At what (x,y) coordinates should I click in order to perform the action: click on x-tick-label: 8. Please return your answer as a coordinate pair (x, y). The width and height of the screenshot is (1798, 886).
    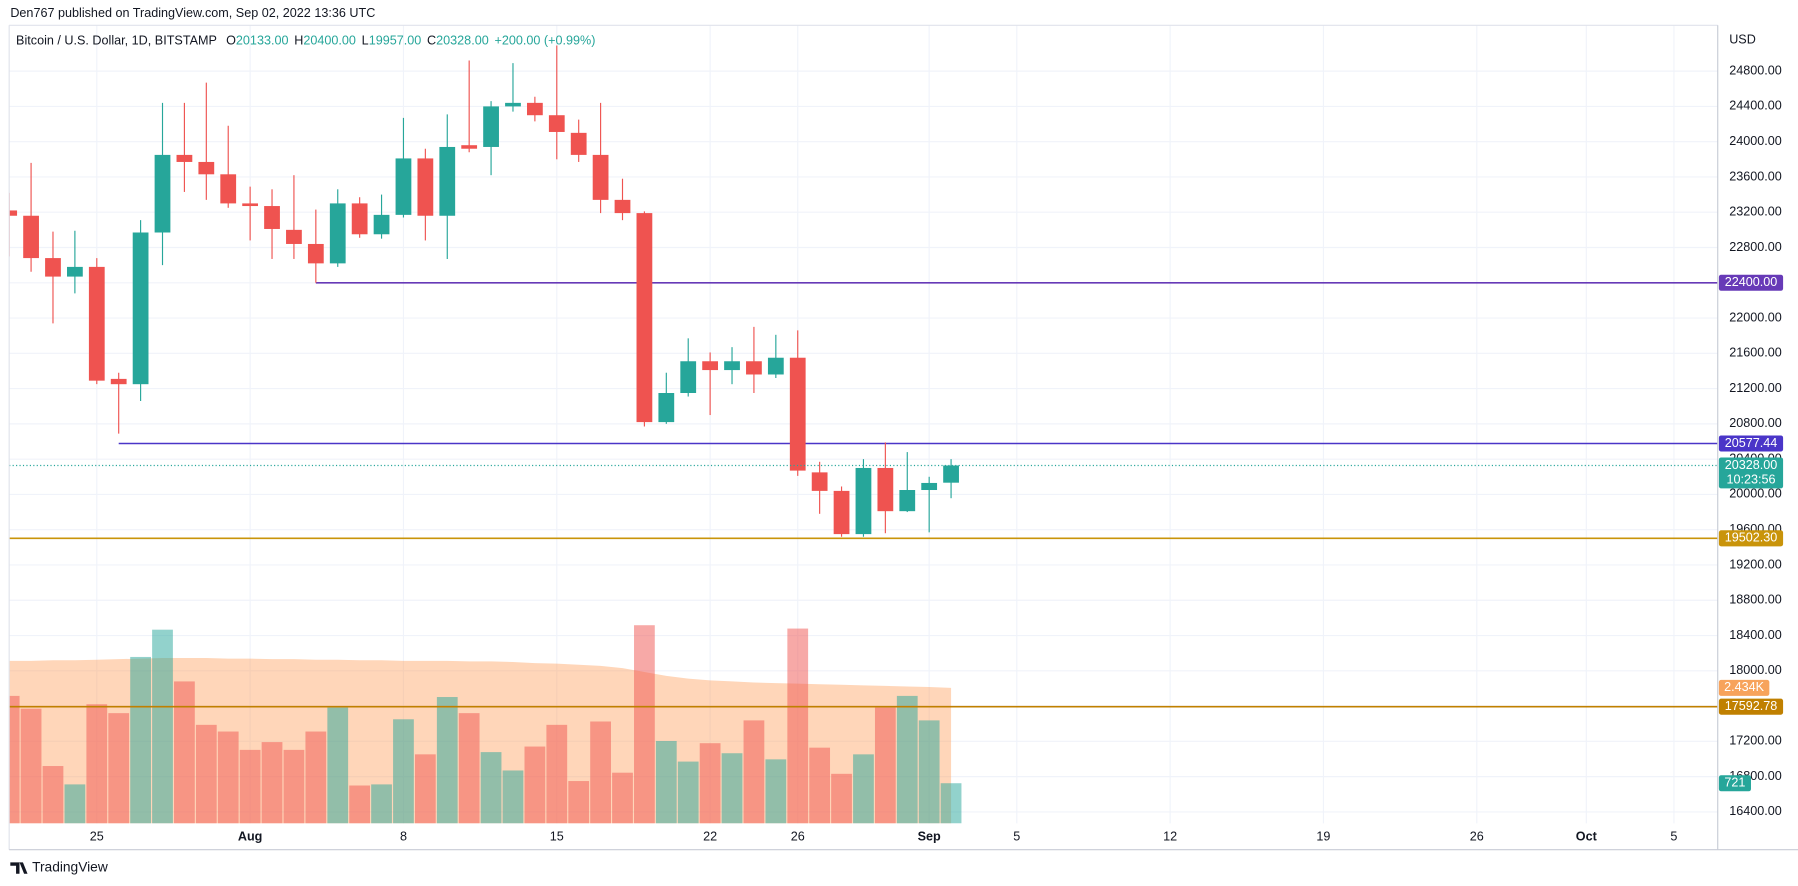
    Looking at the image, I should click on (403, 836).